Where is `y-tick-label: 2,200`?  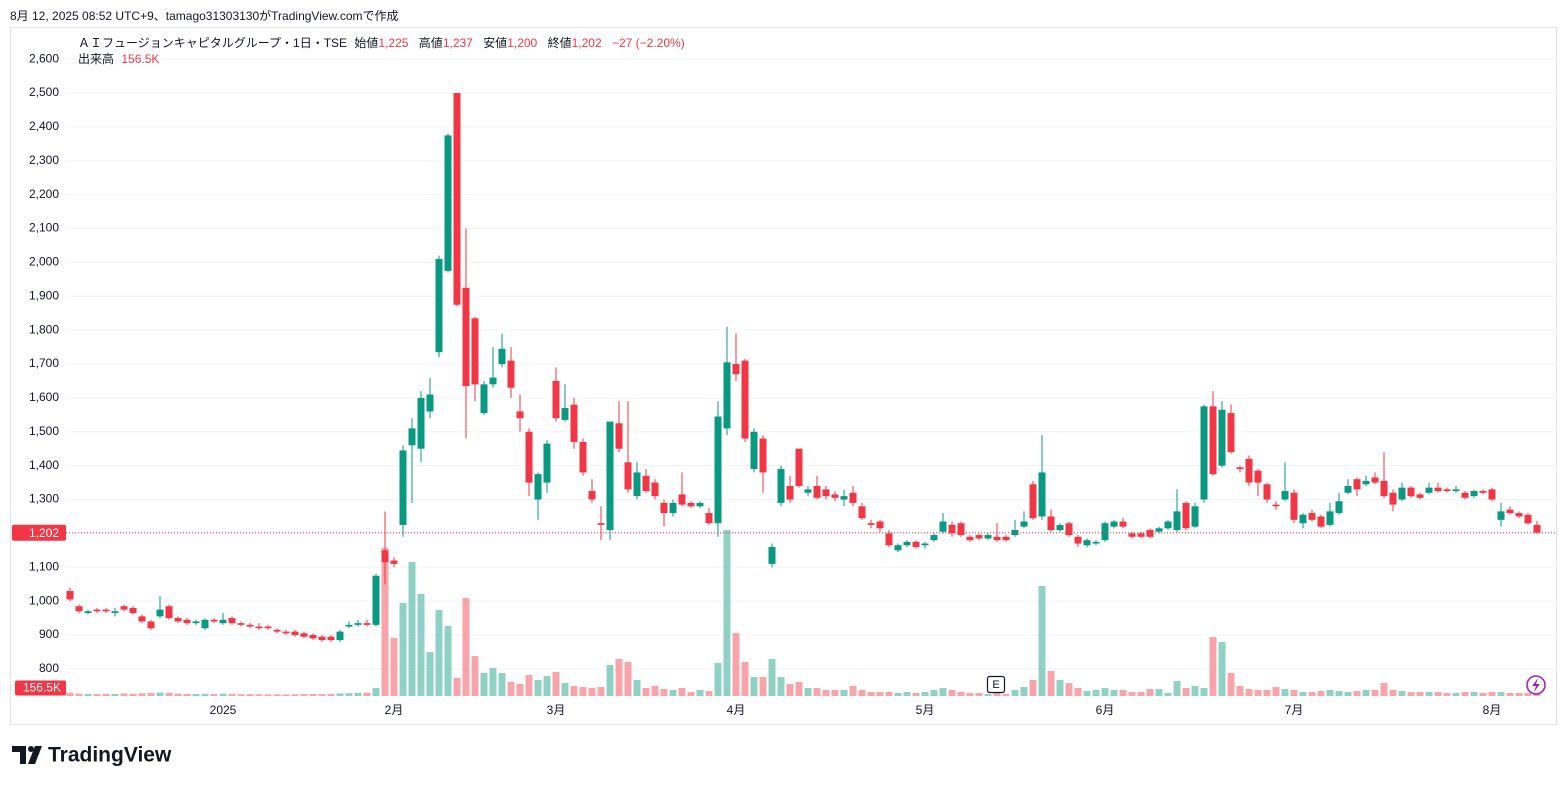 y-tick-label: 2,200 is located at coordinates (44, 194).